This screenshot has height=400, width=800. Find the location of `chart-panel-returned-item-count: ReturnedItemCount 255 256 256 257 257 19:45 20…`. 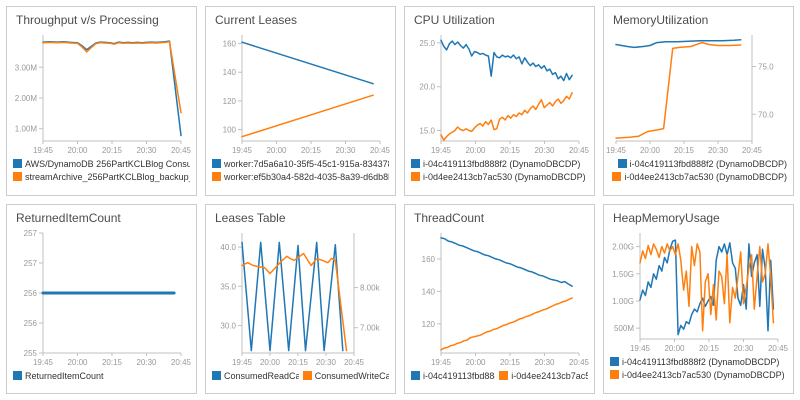

chart-panel-returned-item-count: ReturnedItemCount 255 256 256 257 257 19:45 20… is located at coordinates (101, 299).